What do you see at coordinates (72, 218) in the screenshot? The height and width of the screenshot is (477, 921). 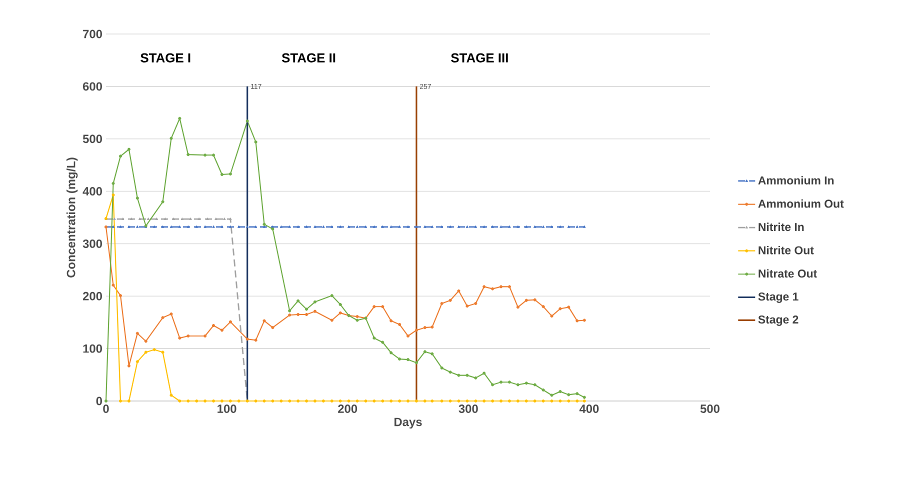 I see `y-axis-title: Concentration (mg/L)` at bounding box center [72, 218].